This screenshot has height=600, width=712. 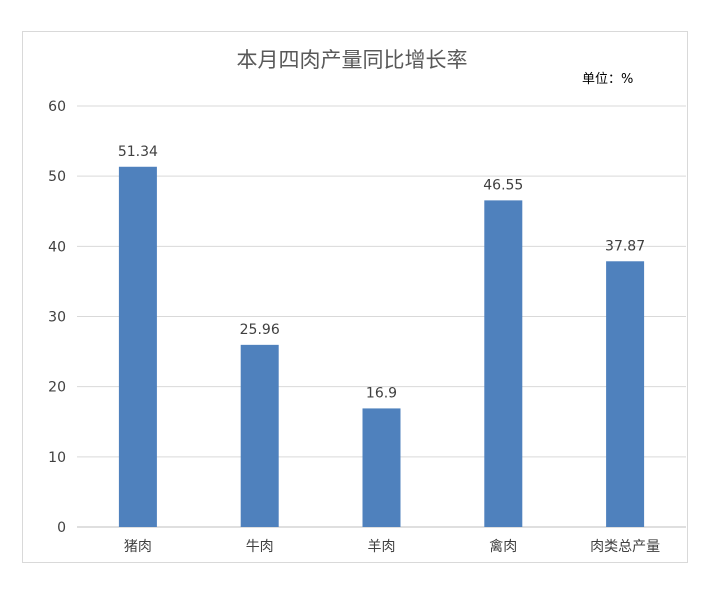 What do you see at coordinates (138, 152) in the screenshot?
I see `data-label: 51.34` at bounding box center [138, 152].